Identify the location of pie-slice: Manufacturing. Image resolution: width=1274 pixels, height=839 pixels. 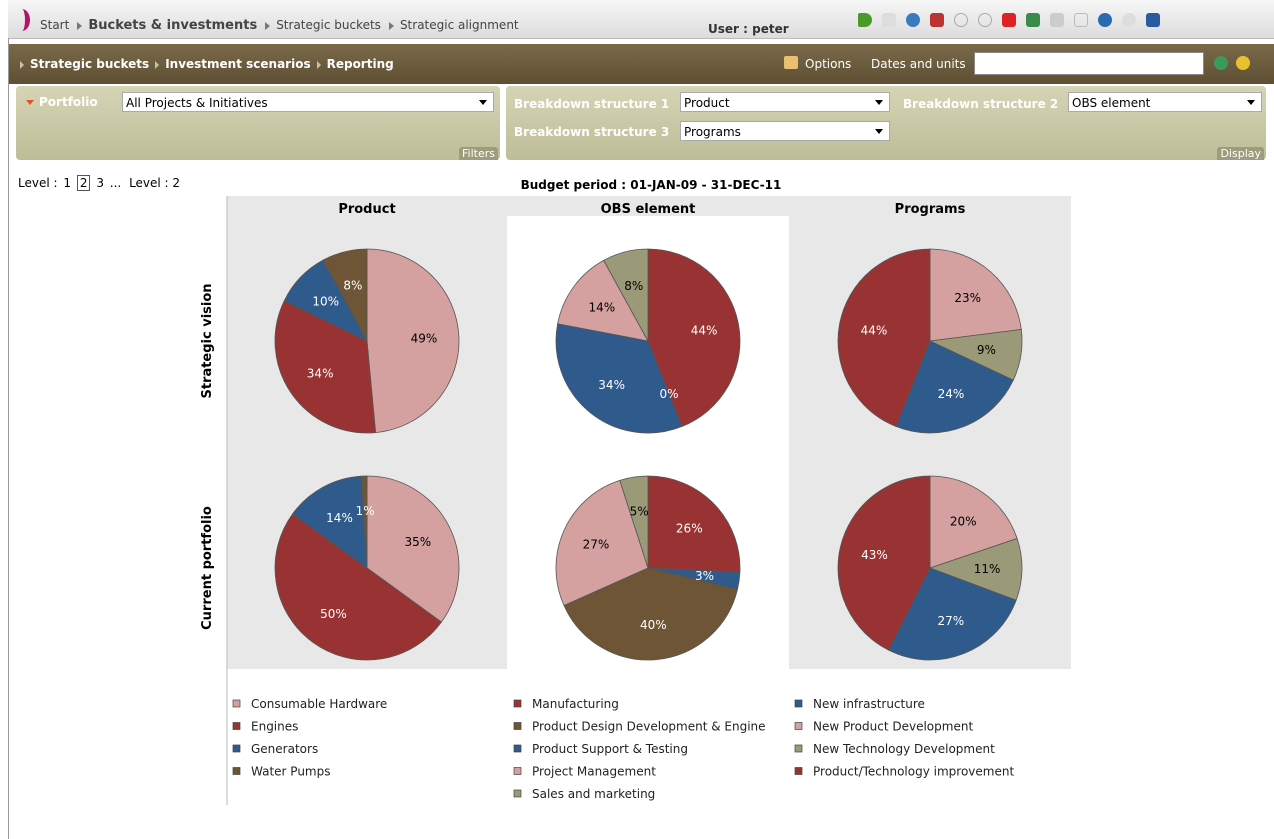
(694, 524).